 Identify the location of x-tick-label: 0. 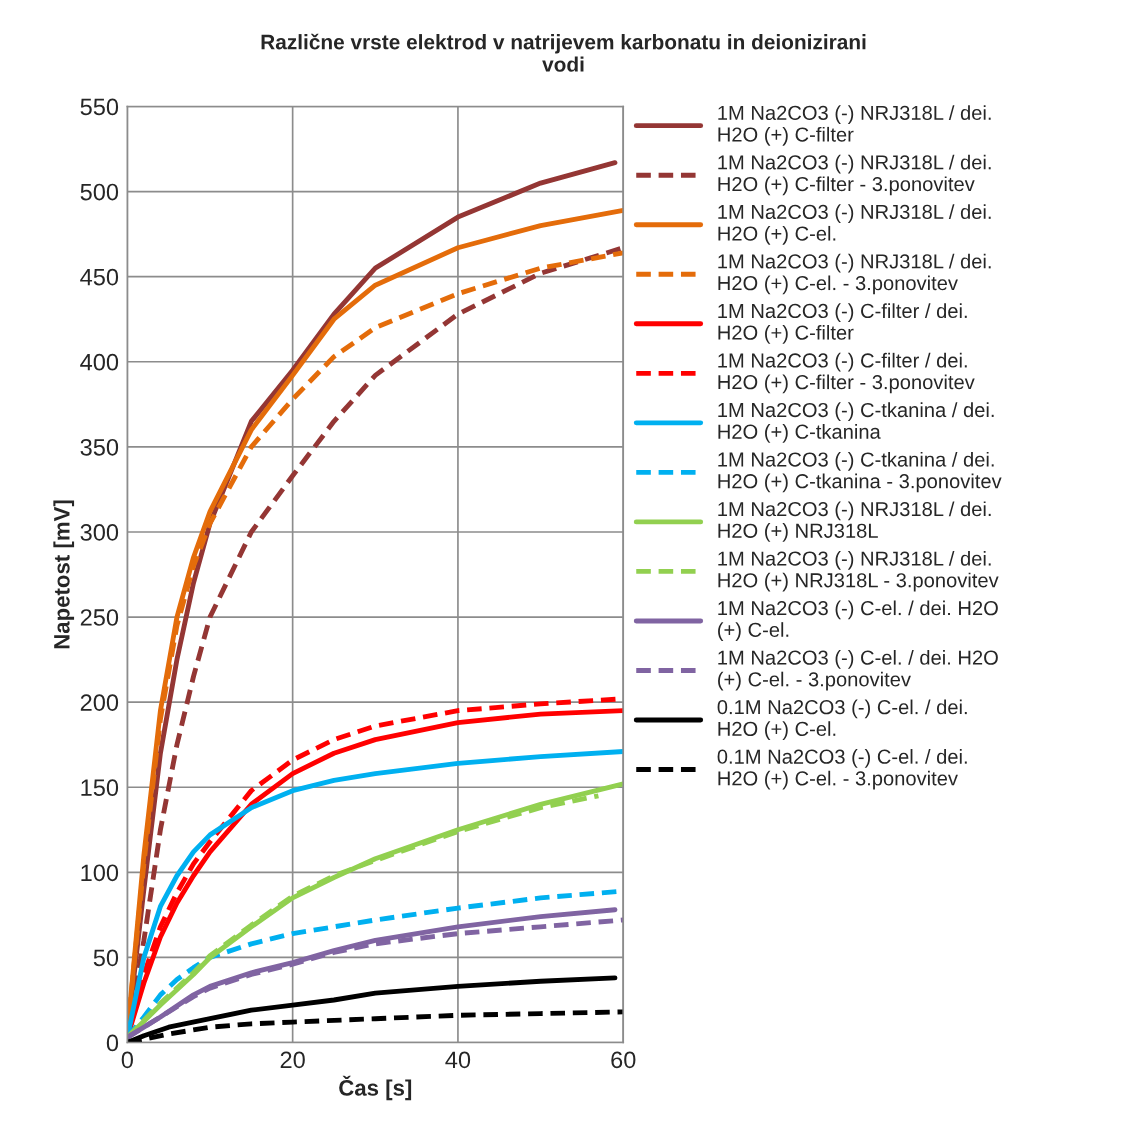
(127, 1060).